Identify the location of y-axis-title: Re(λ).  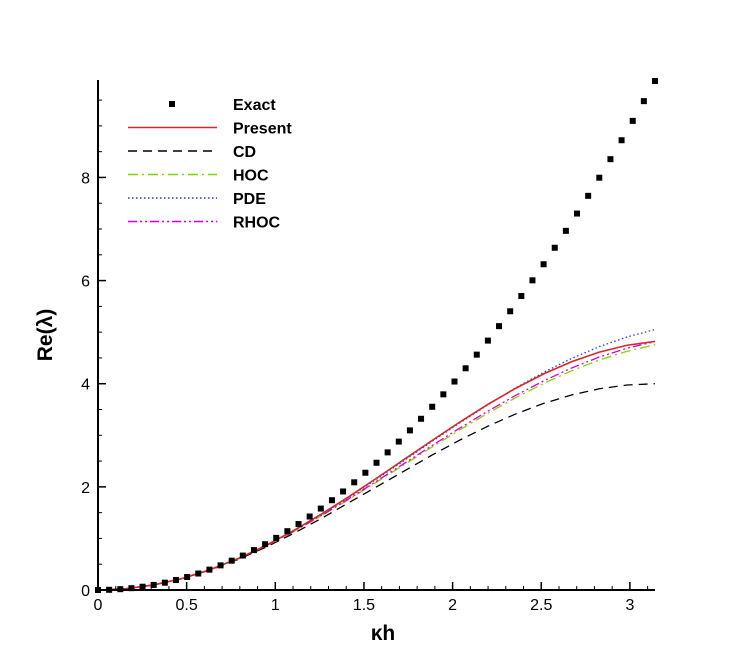
(45, 335).